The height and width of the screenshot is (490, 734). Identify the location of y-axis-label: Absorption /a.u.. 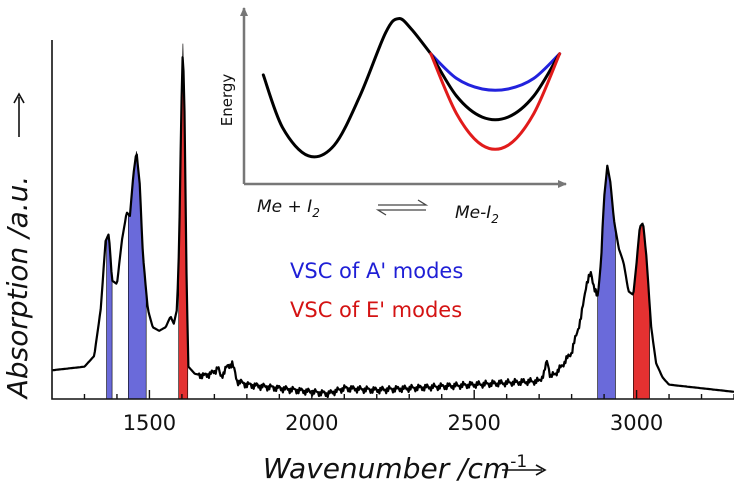
(17, 288).